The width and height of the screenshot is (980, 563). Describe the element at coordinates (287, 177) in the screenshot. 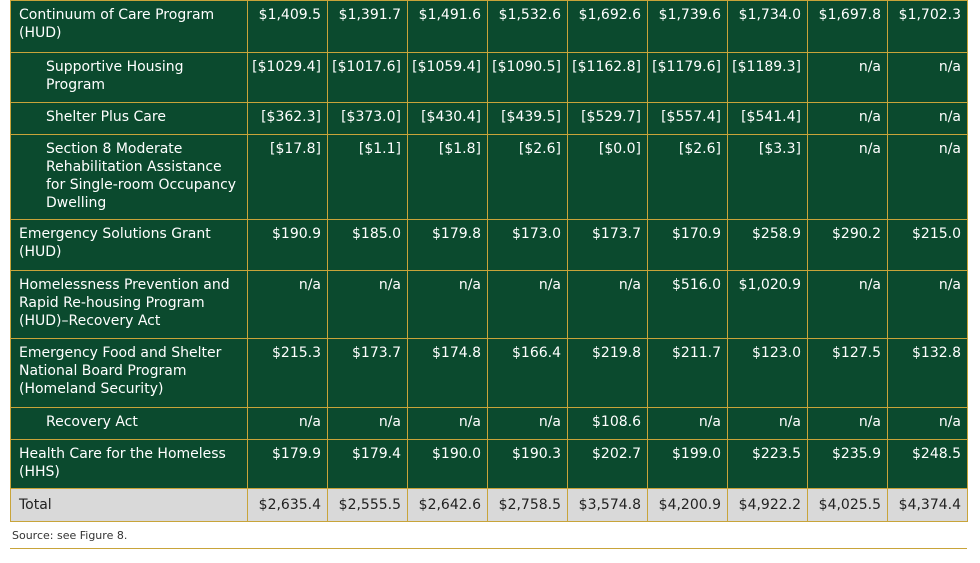

I see `cell-value: [$17.8]` at that location.